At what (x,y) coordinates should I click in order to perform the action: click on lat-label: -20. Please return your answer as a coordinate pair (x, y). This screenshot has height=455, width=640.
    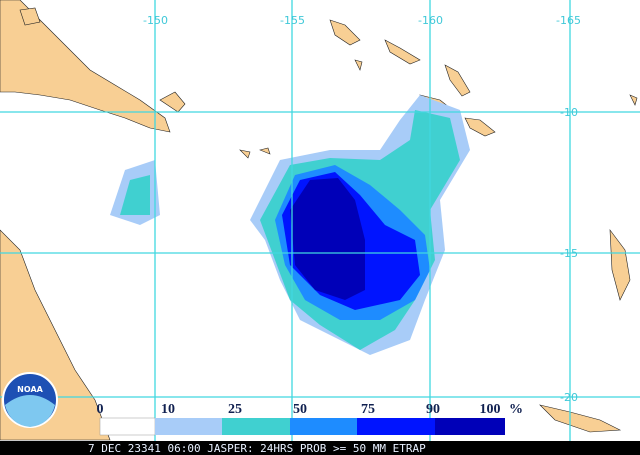
    Looking at the image, I should click on (569, 397).